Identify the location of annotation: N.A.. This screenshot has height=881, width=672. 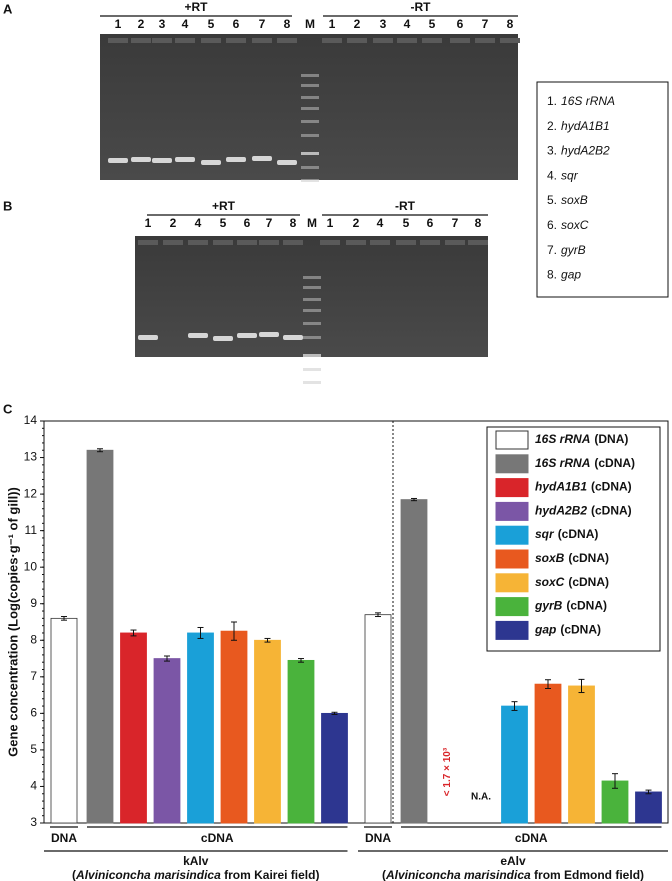
(481, 797).